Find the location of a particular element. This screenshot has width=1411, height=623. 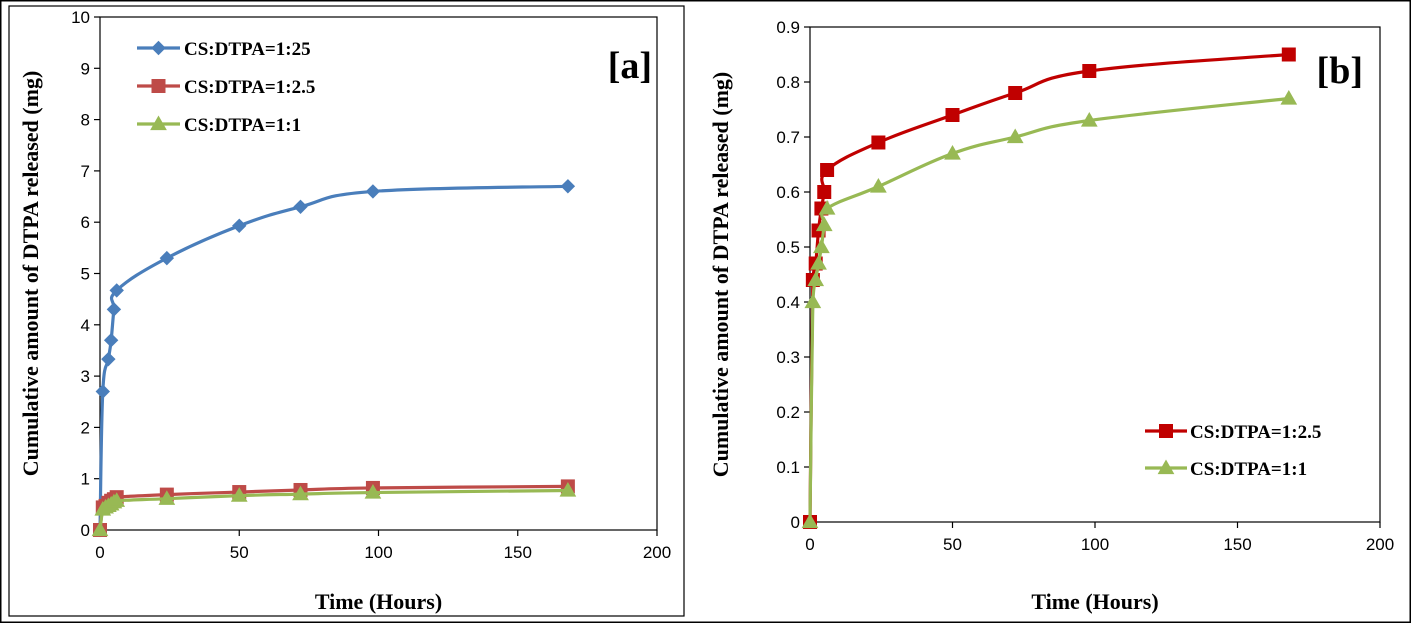

chart-b-y-tick-label: 0.3 is located at coordinates (788, 357).